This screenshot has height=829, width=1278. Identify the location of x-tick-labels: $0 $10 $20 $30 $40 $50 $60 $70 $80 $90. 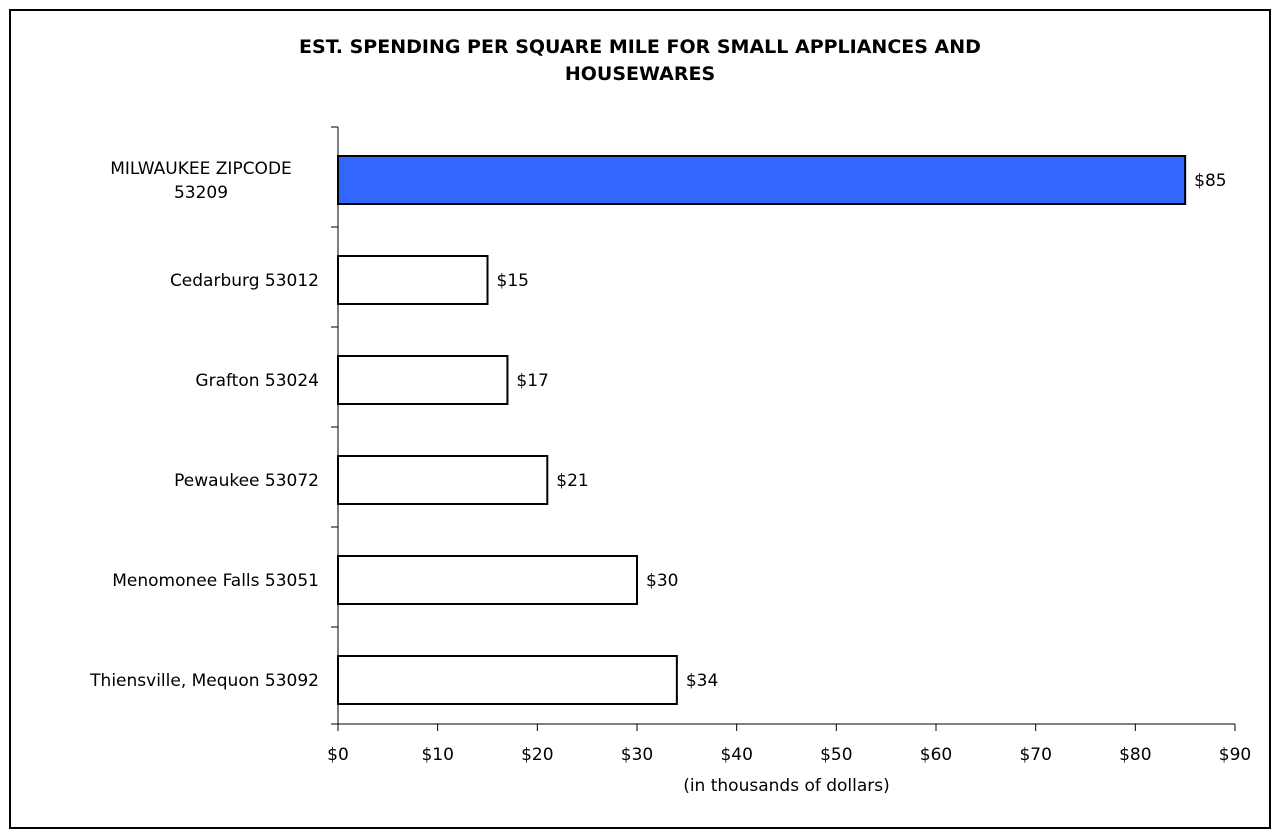
(789, 755).